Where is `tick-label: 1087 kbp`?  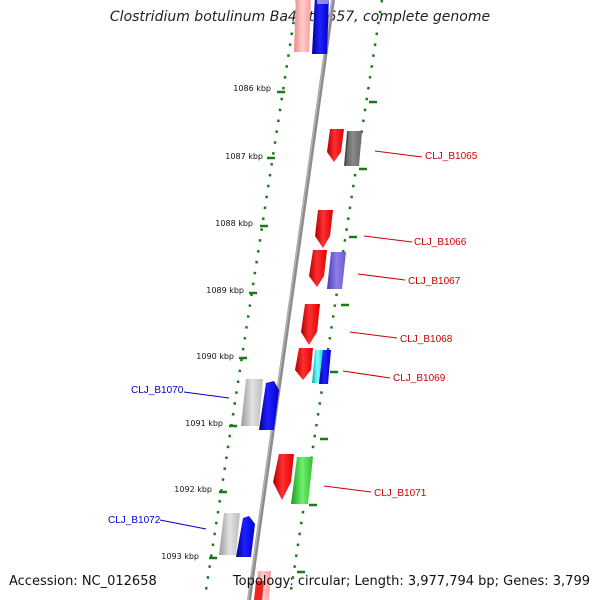 tick-label: 1087 kbp is located at coordinates (244, 156).